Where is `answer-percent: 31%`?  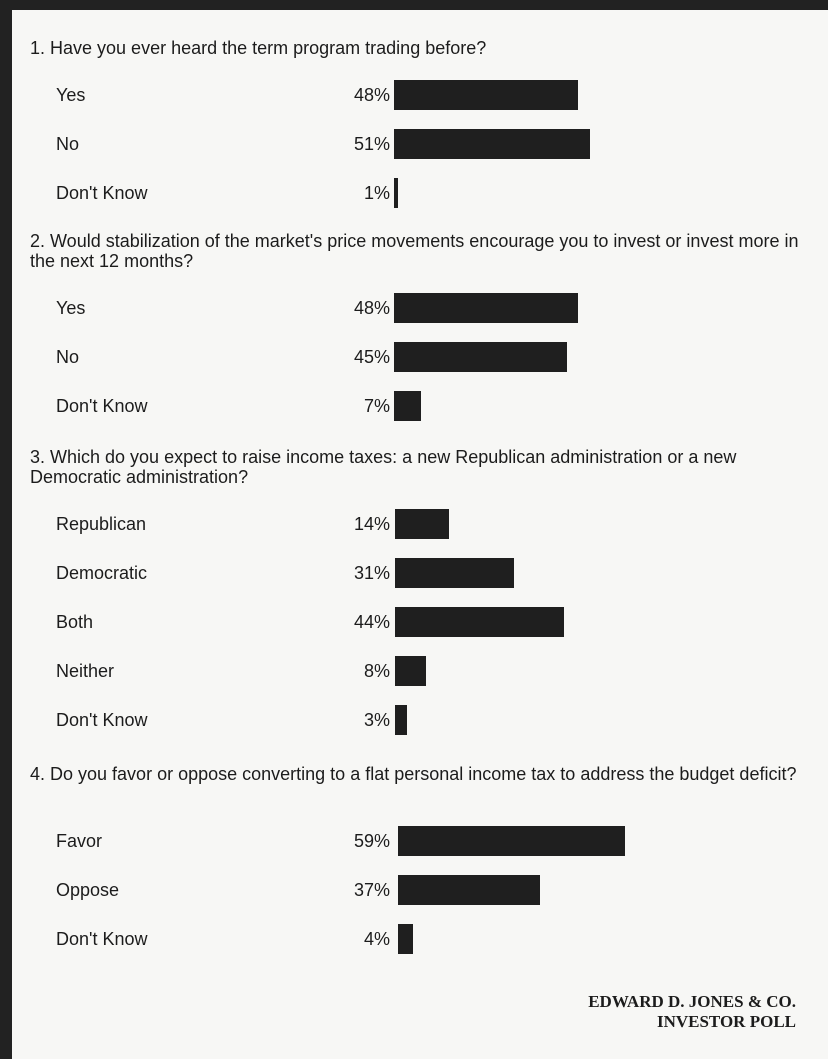
answer-percent: 31% is located at coordinates (371, 573).